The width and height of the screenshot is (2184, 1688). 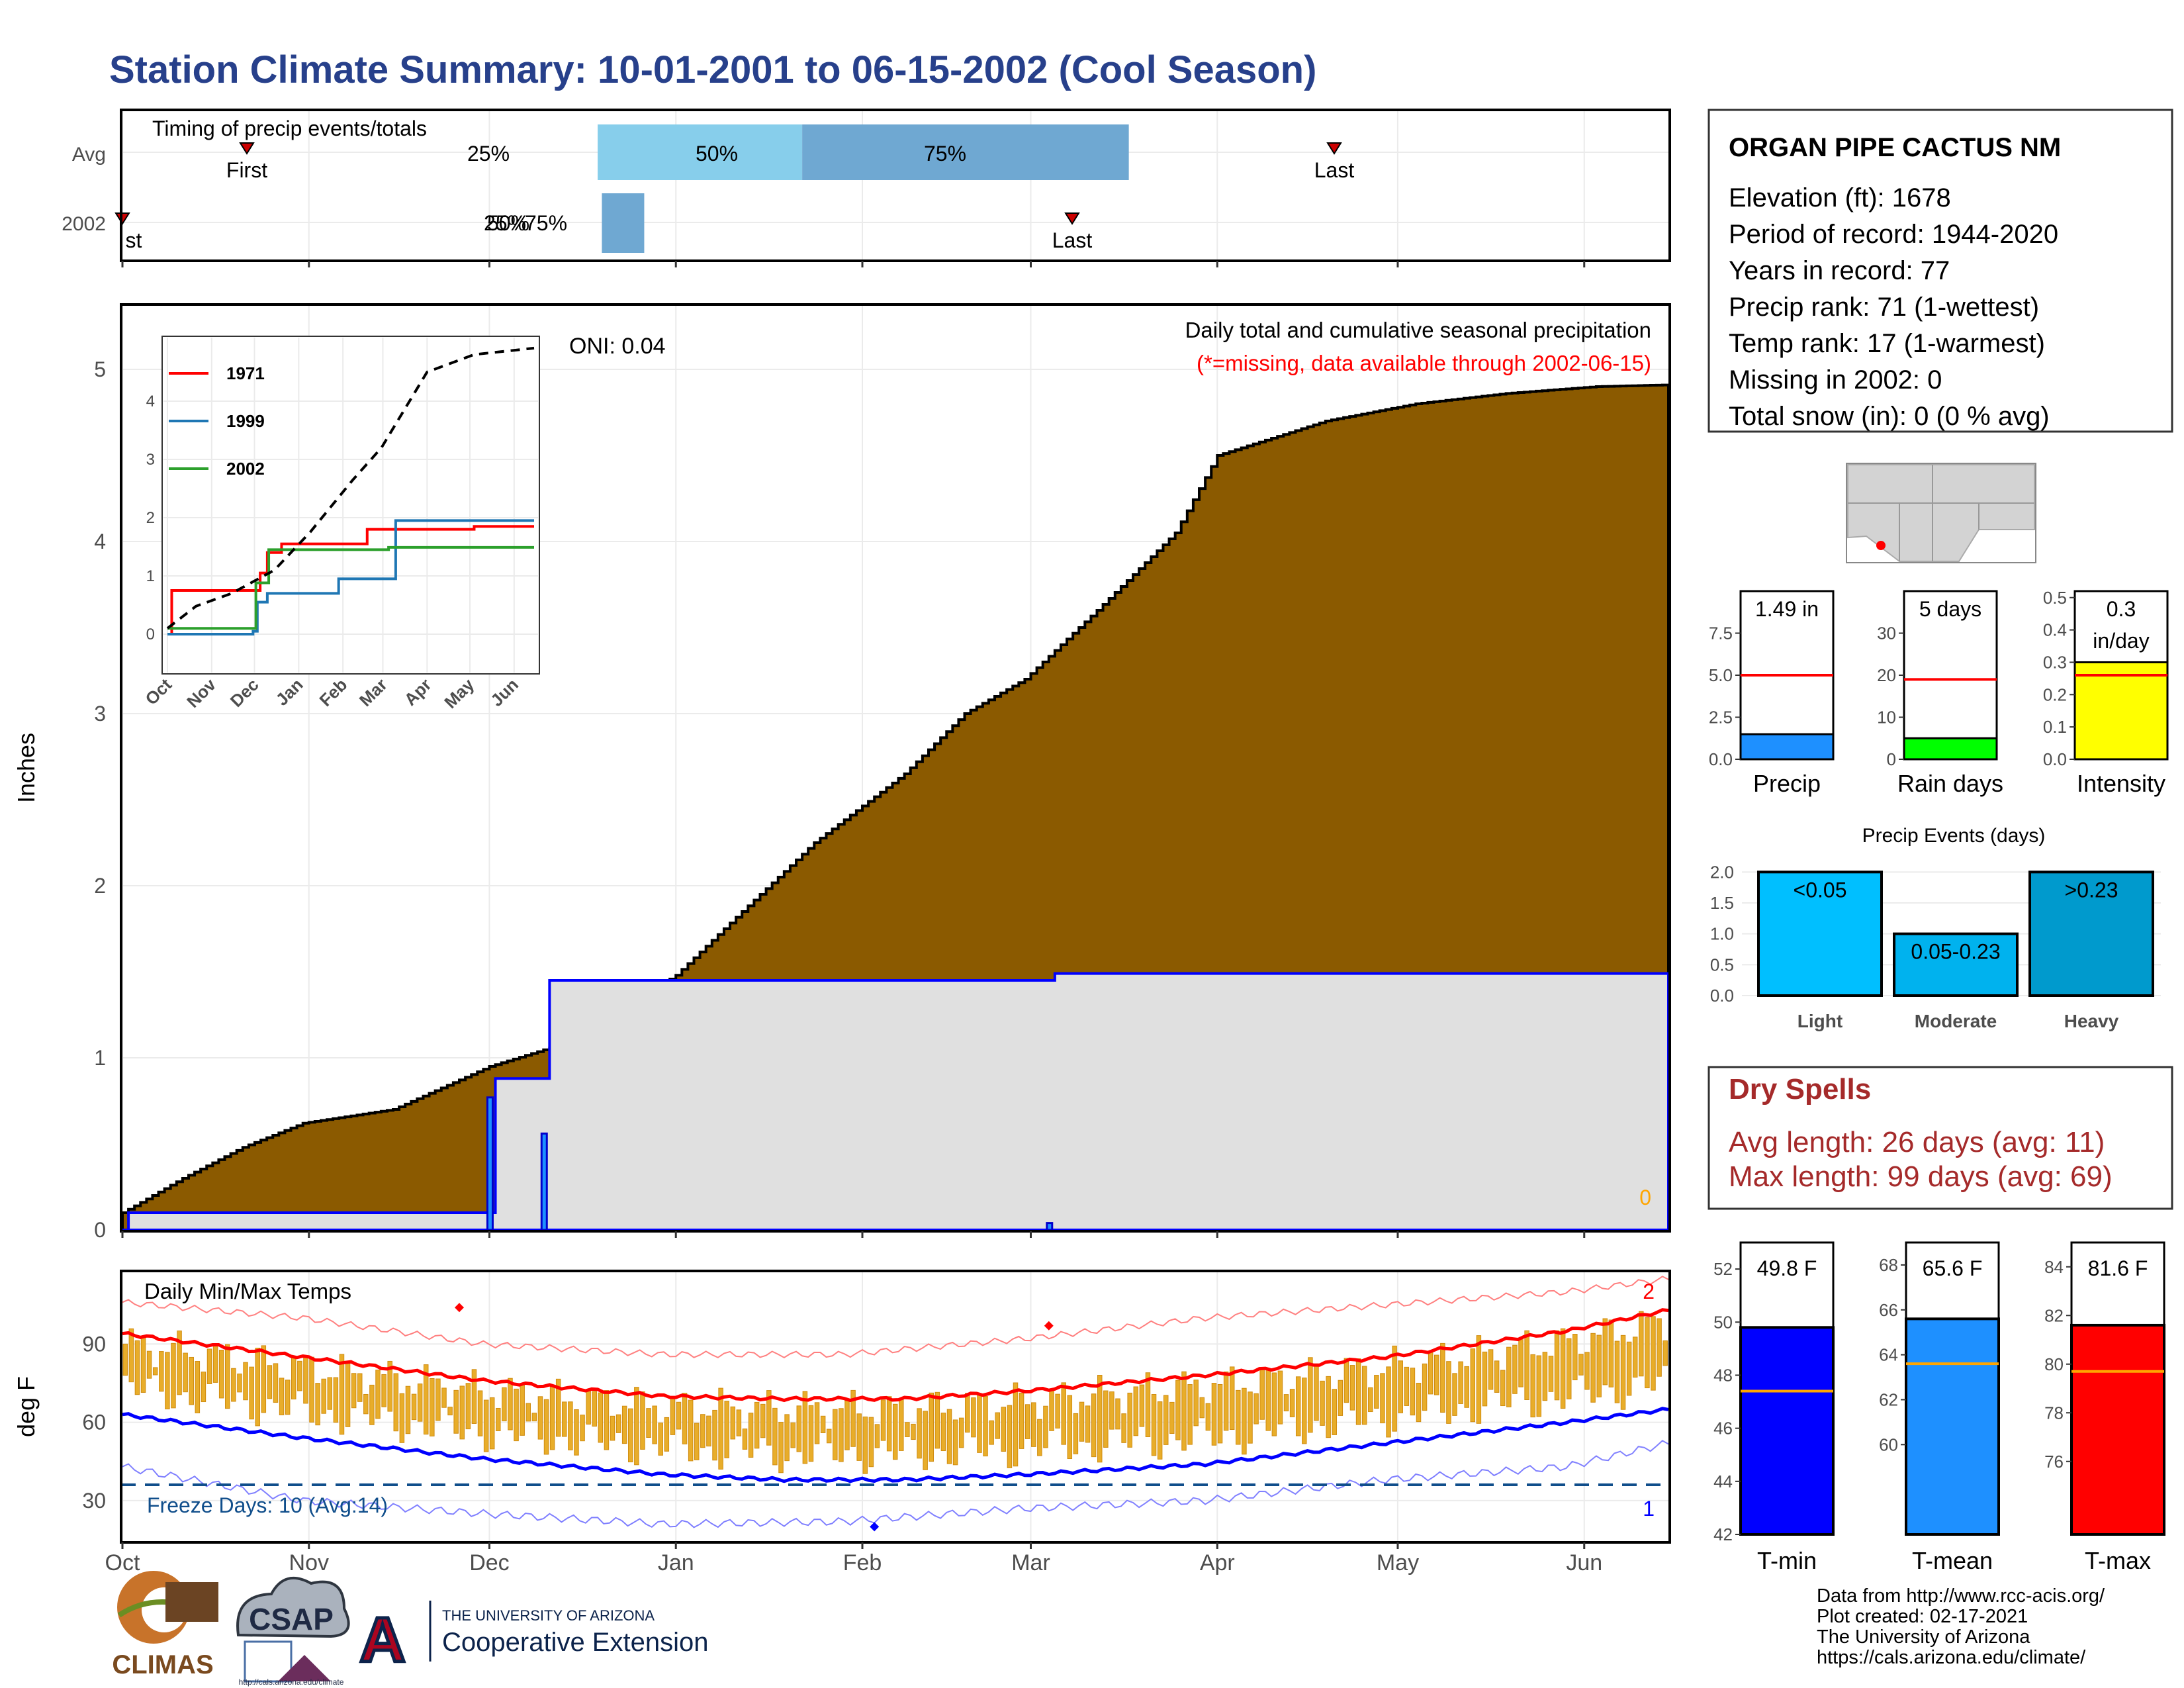 What do you see at coordinates (1723, 1269) in the screenshot?
I see `temp-bar-y-tick: 52` at bounding box center [1723, 1269].